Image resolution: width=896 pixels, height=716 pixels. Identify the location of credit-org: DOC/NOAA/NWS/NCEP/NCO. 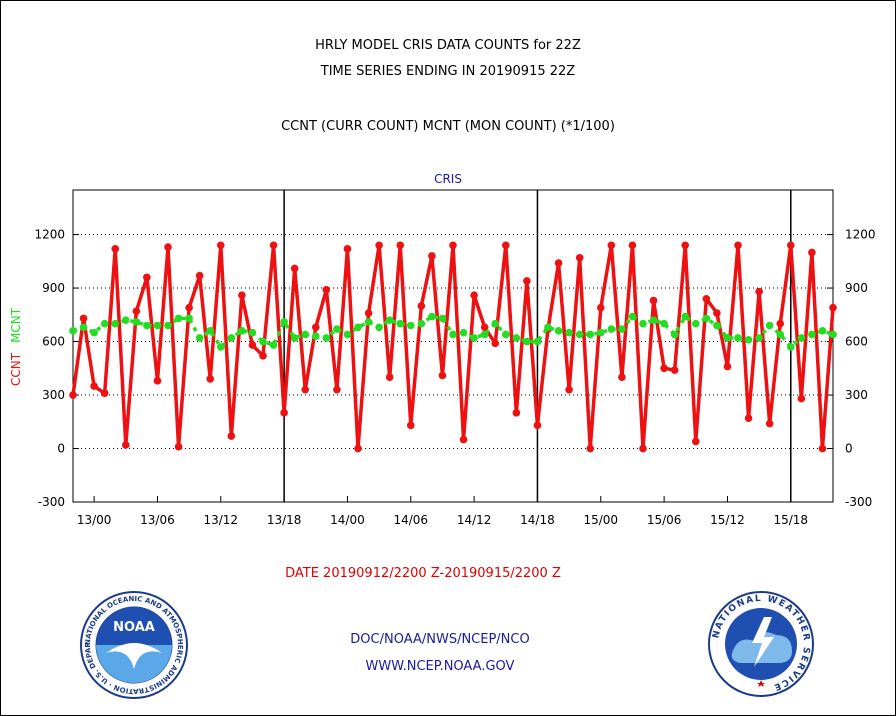
(440, 639).